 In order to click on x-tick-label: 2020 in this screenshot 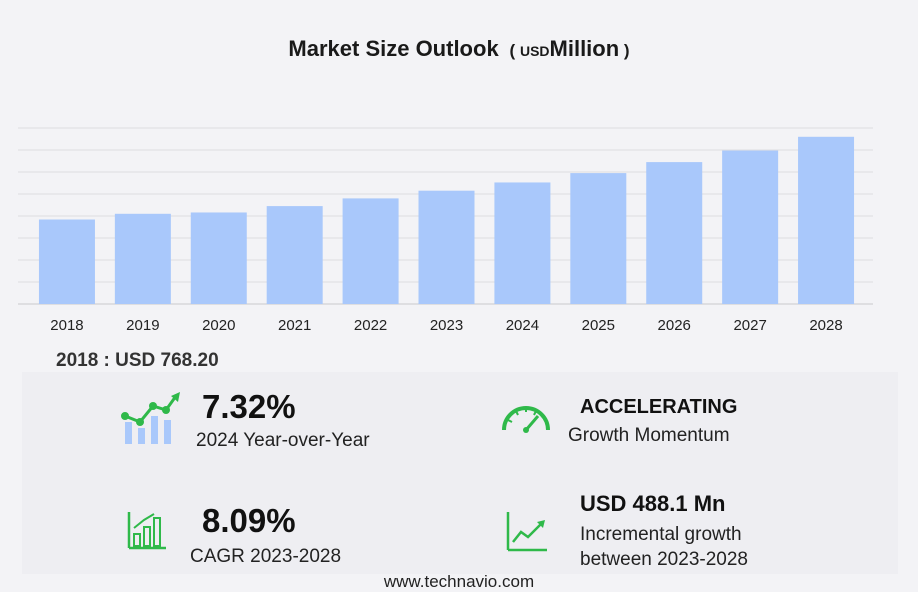, I will do `click(218, 325)`.